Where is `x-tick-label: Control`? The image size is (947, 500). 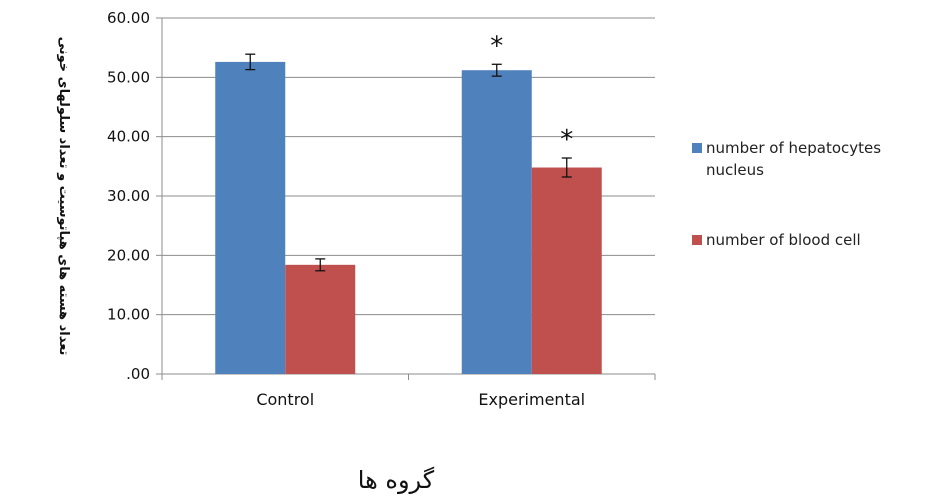 x-tick-label: Control is located at coordinates (285, 399).